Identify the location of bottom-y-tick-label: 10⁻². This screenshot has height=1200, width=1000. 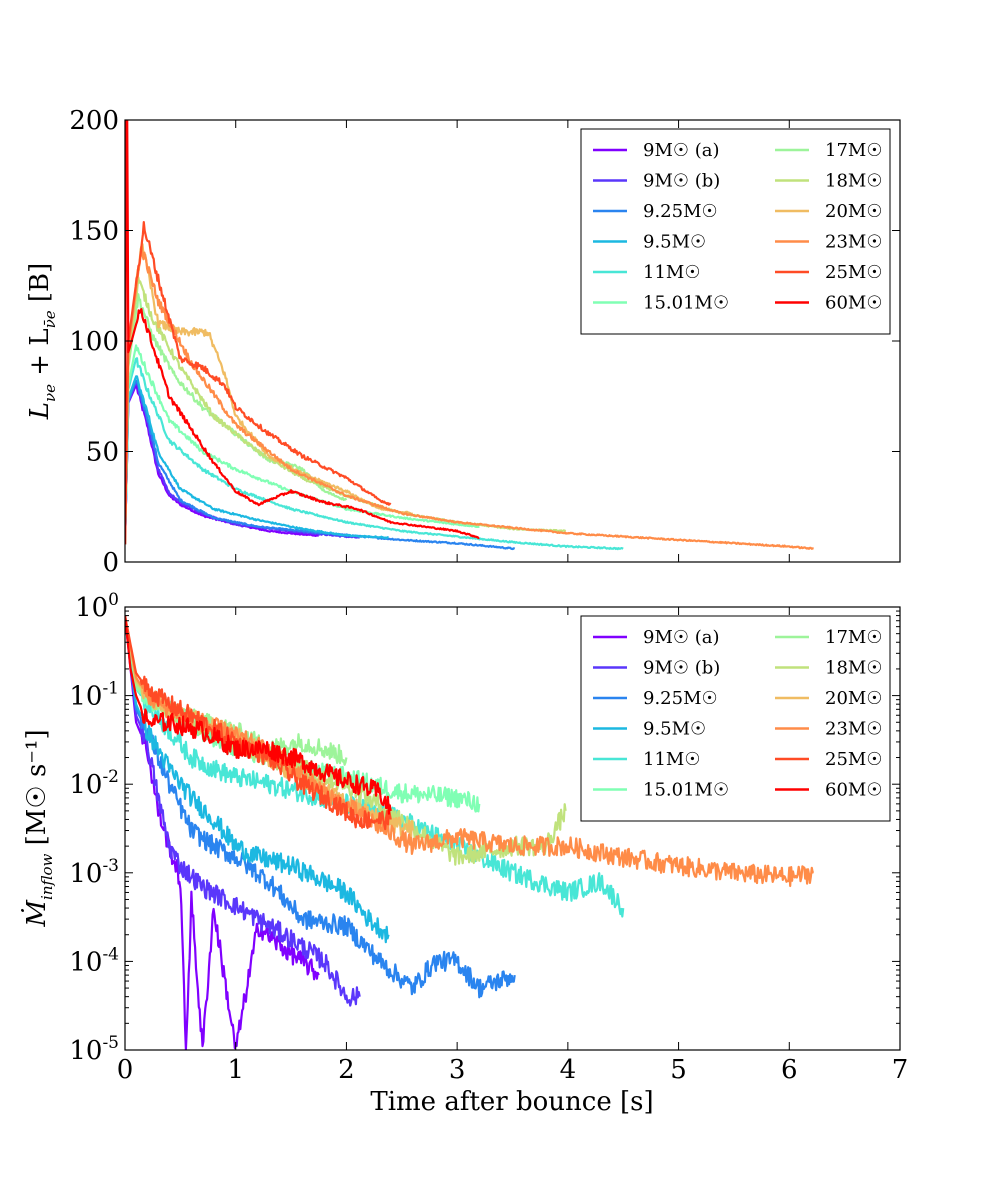
(94, 783).